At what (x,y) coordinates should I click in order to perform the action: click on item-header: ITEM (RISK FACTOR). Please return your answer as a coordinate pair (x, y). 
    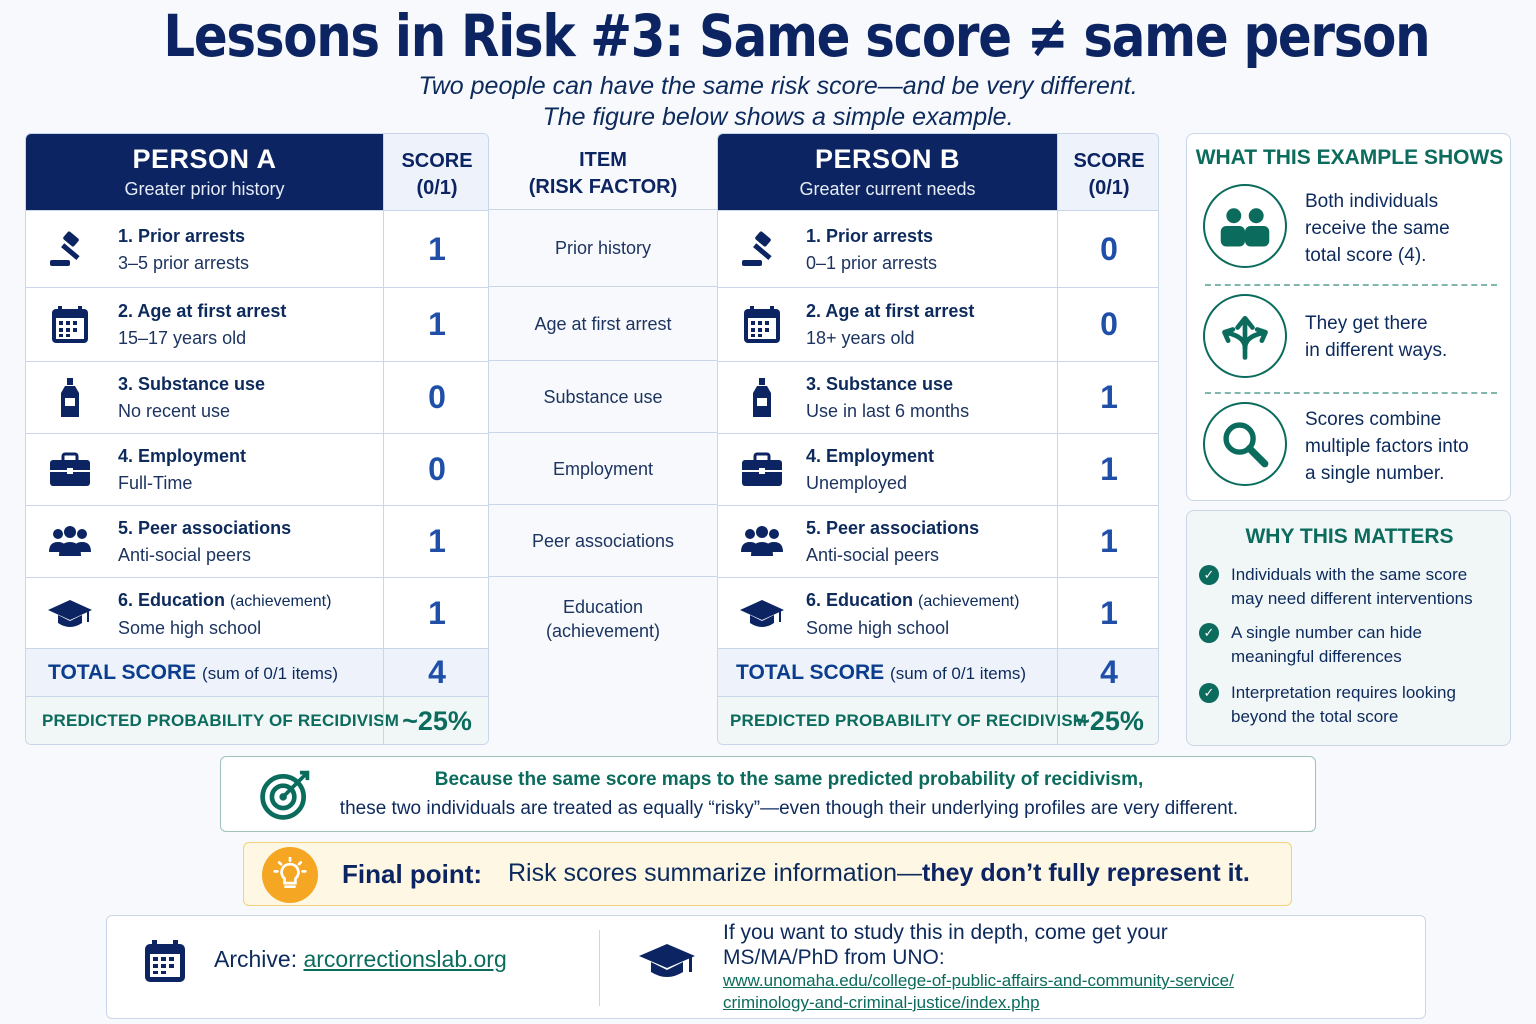
    Looking at the image, I should click on (603, 171).